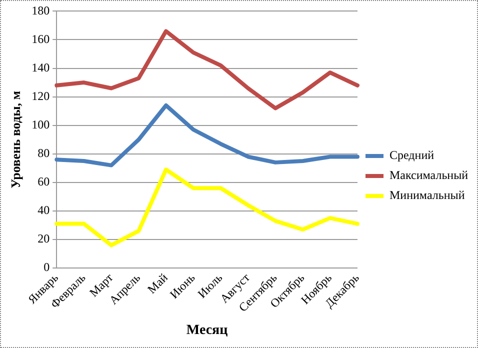  Describe the element at coordinates (41, 125) in the screenshot. I see `y-tick-label: 100` at that location.